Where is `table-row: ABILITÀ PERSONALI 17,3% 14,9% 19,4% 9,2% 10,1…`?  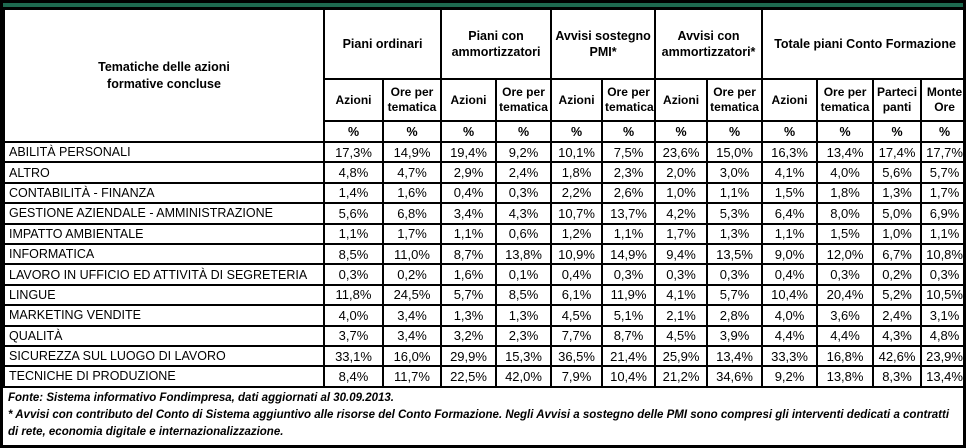 table-row: ABILITÀ PERSONALI 17,3% 14,9% 19,4% 9,2% 10,1… is located at coordinates (483, 152).